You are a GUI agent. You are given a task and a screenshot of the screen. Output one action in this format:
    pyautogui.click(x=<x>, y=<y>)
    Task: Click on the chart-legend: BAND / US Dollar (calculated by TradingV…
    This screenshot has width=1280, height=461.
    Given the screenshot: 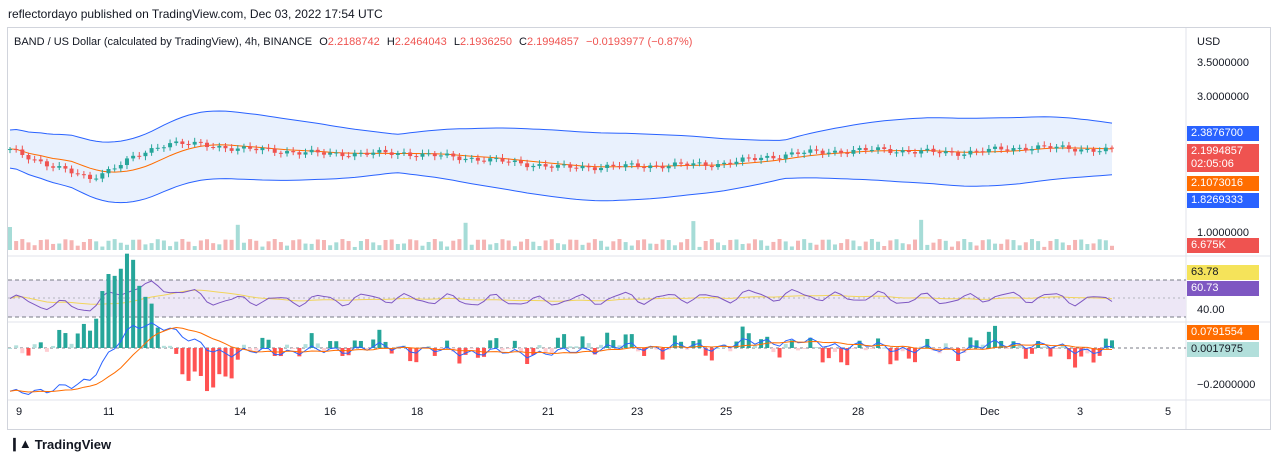 What is the action you would take?
    pyautogui.click(x=353, y=42)
    